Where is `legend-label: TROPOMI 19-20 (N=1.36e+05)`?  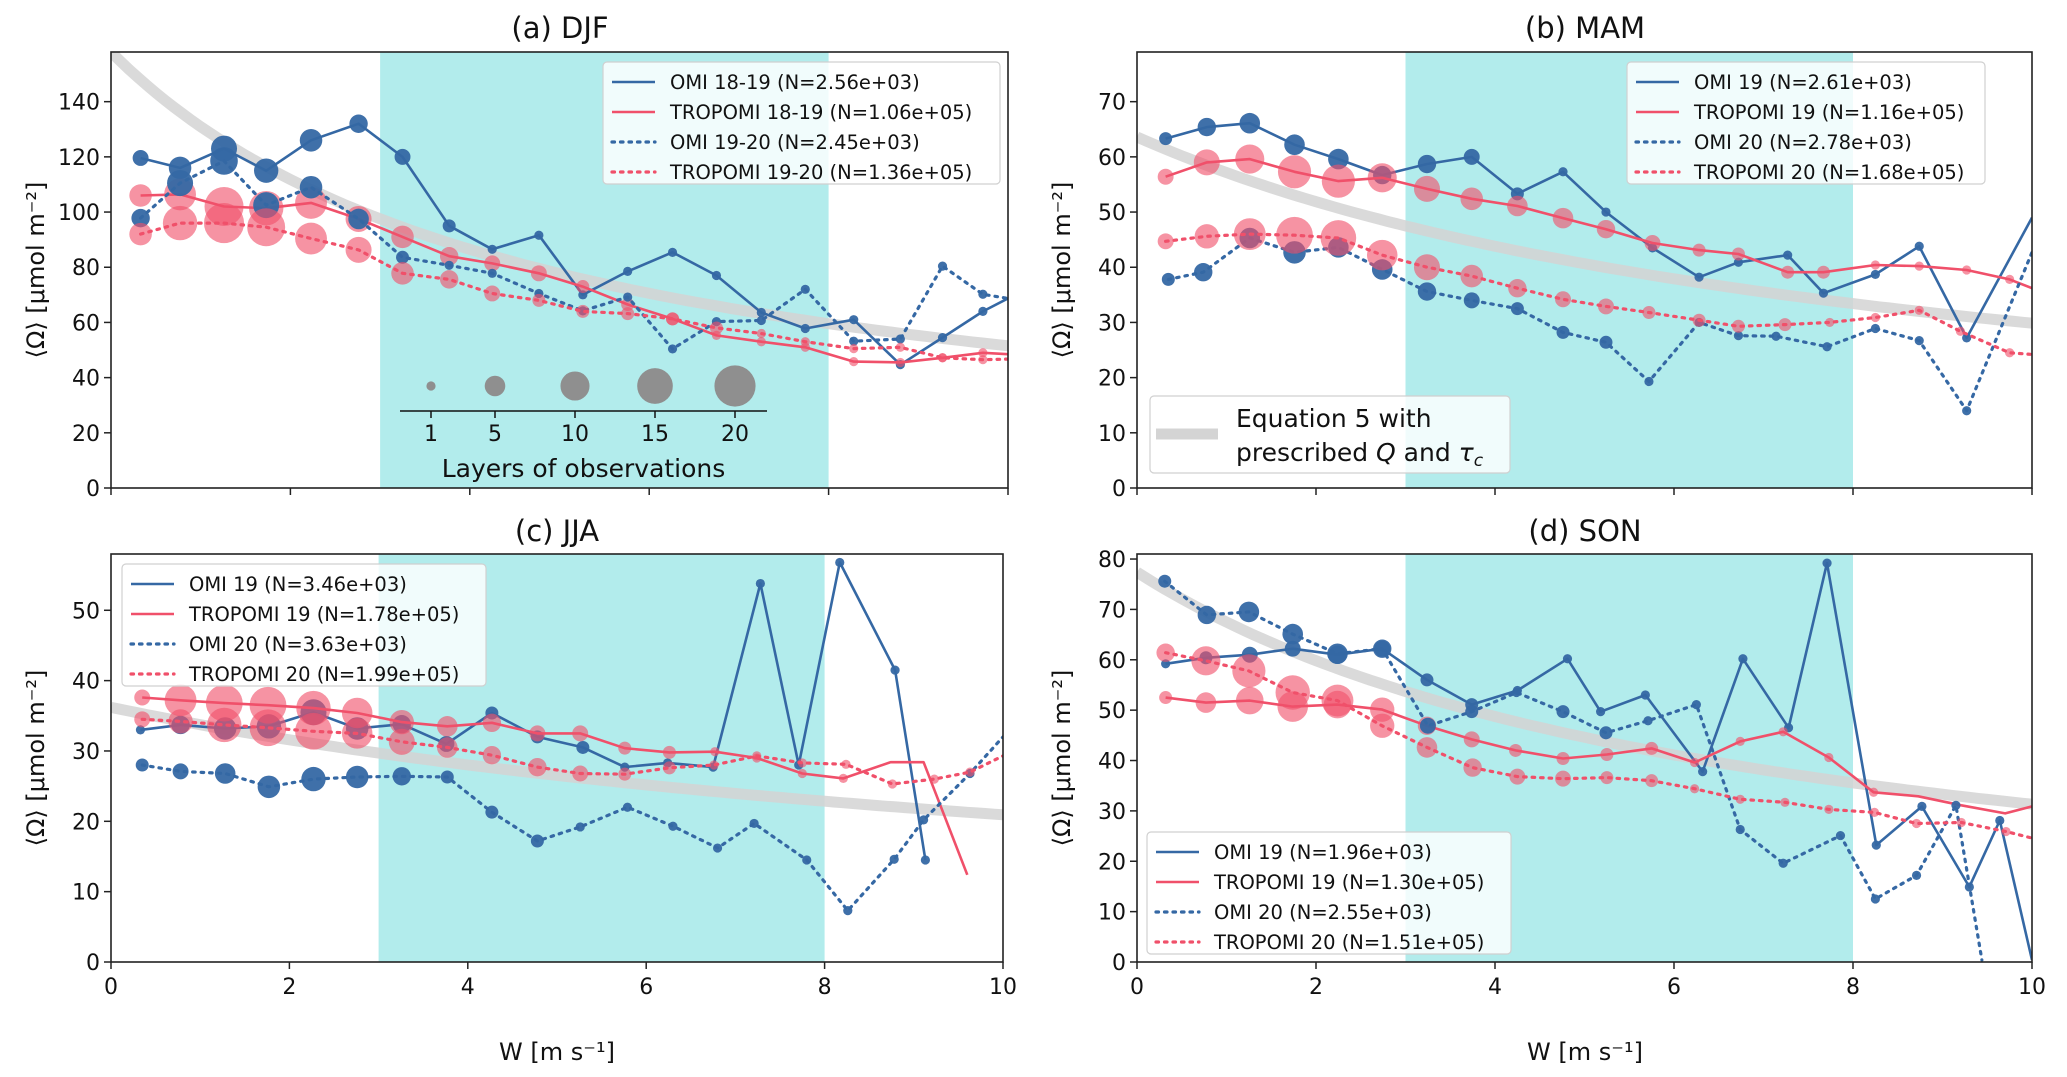
legend-label: TROPOMI 19-20 (N=1.36e+05) is located at coordinates (820, 172).